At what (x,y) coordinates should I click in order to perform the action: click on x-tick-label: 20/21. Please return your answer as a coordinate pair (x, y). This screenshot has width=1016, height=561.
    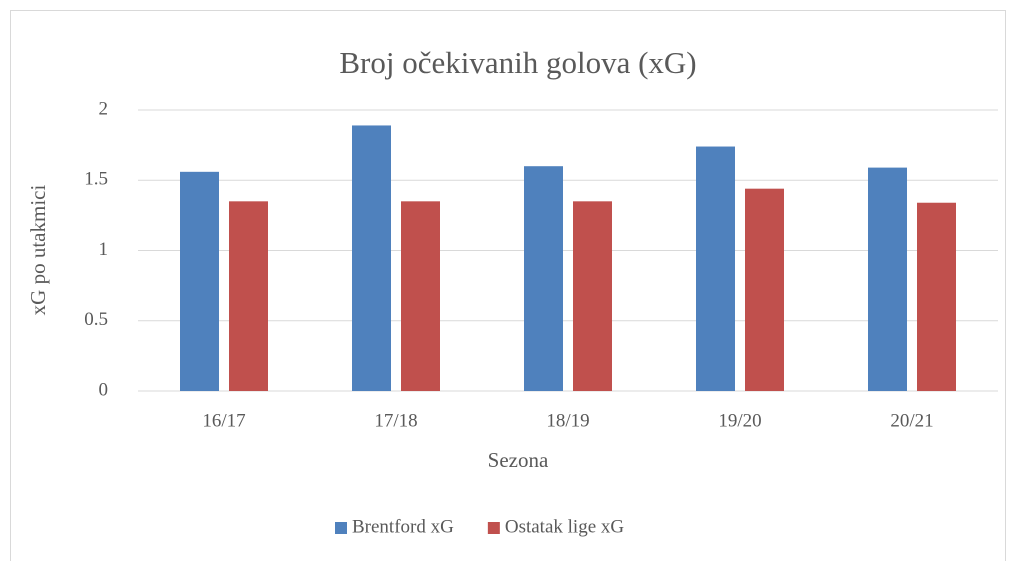
    Looking at the image, I should click on (911, 420).